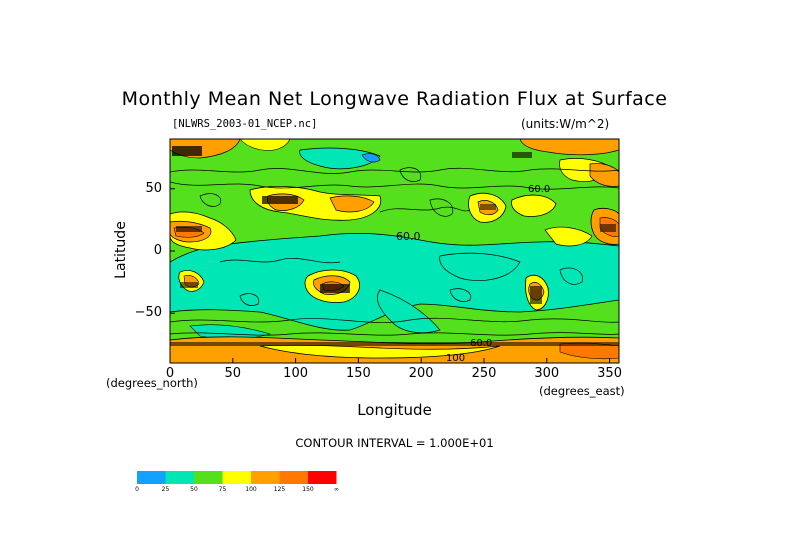 Image resolution: width=789 pixels, height=558 pixels. I want to click on file-label: [NLWRS_2003-01_NCEP.nc], so click(245, 124).